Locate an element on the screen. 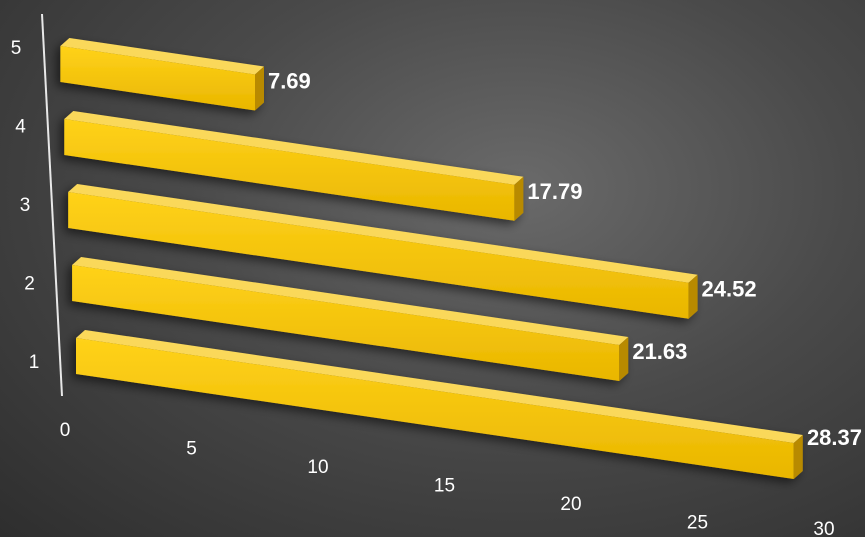 The height and width of the screenshot is (537, 865). x-tick-label-20: 20 is located at coordinates (570, 504).